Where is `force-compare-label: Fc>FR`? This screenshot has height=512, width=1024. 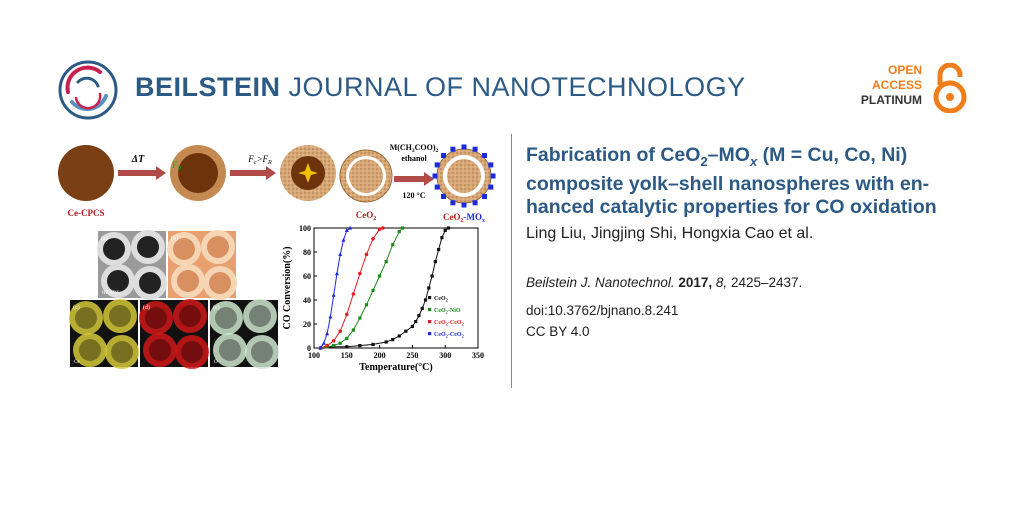
force-compare-label: Fc>FR is located at coordinates (259, 160).